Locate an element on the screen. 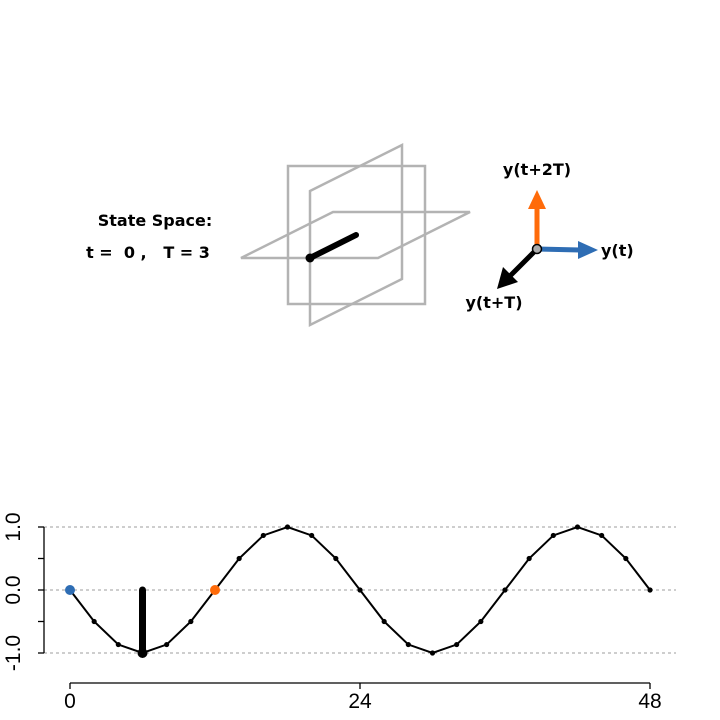  trajectory-segment is located at coordinates (333, 246).